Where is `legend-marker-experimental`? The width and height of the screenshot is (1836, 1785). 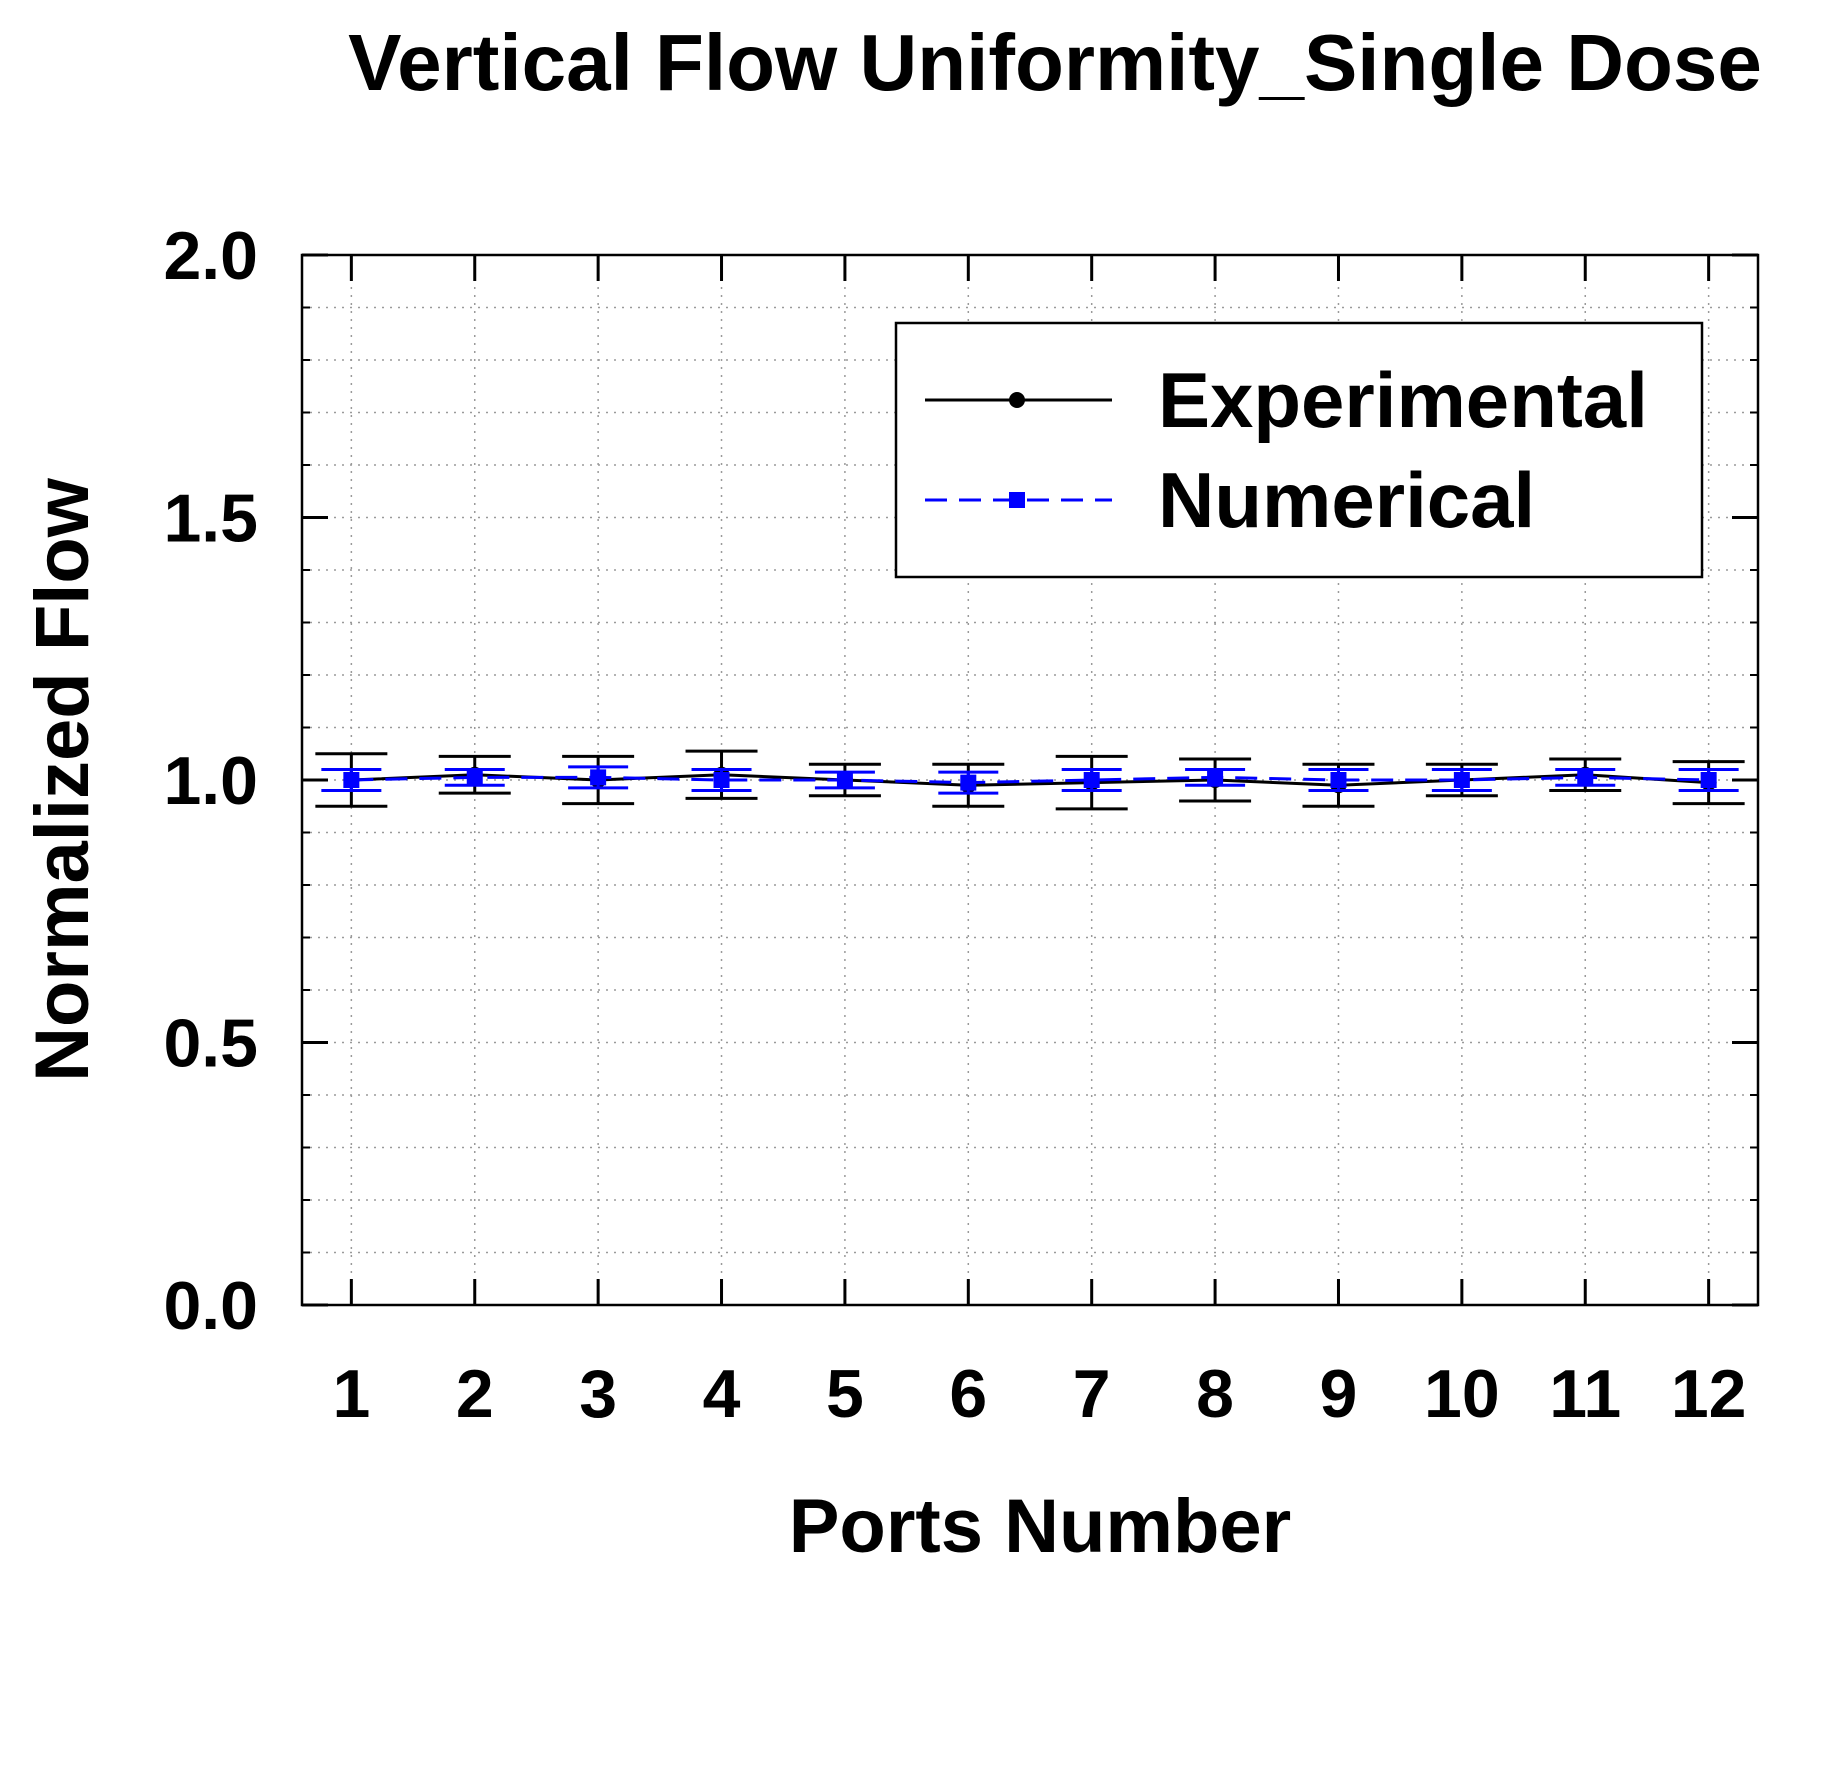
legend-marker-experimental is located at coordinates (1017, 400).